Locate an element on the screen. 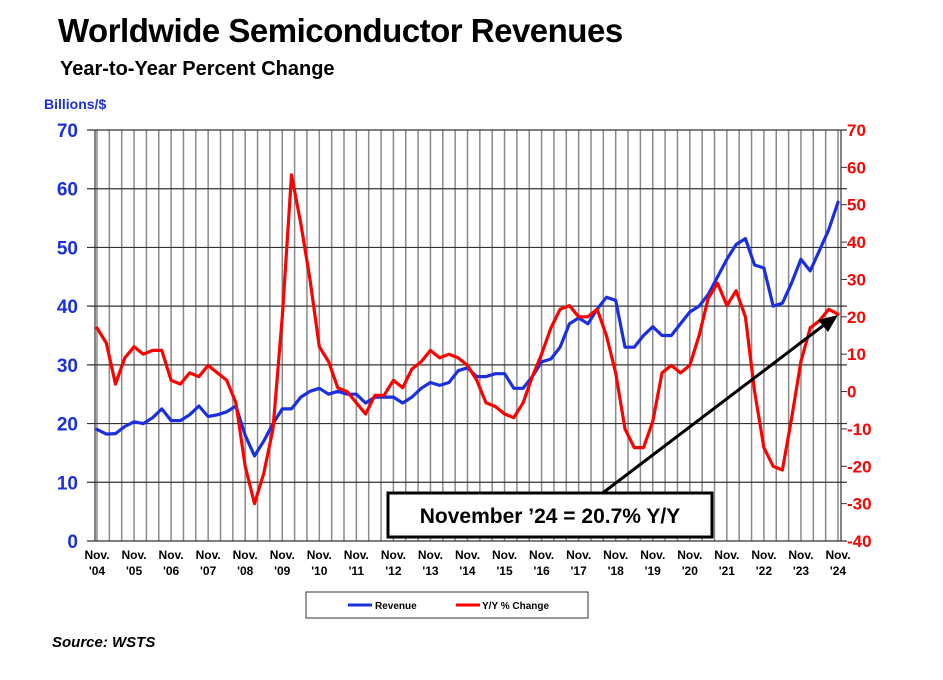 The height and width of the screenshot is (680, 943). chart-title: Worldwide Semiconductor Revenues is located at coordinates (340, 30).